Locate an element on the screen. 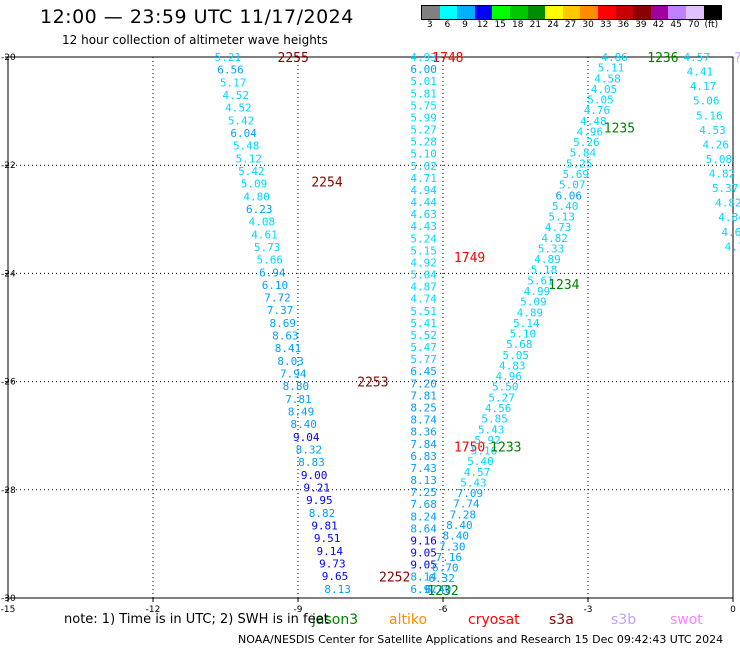  swh-value: 7.30 is located at coordinates (452, 546).